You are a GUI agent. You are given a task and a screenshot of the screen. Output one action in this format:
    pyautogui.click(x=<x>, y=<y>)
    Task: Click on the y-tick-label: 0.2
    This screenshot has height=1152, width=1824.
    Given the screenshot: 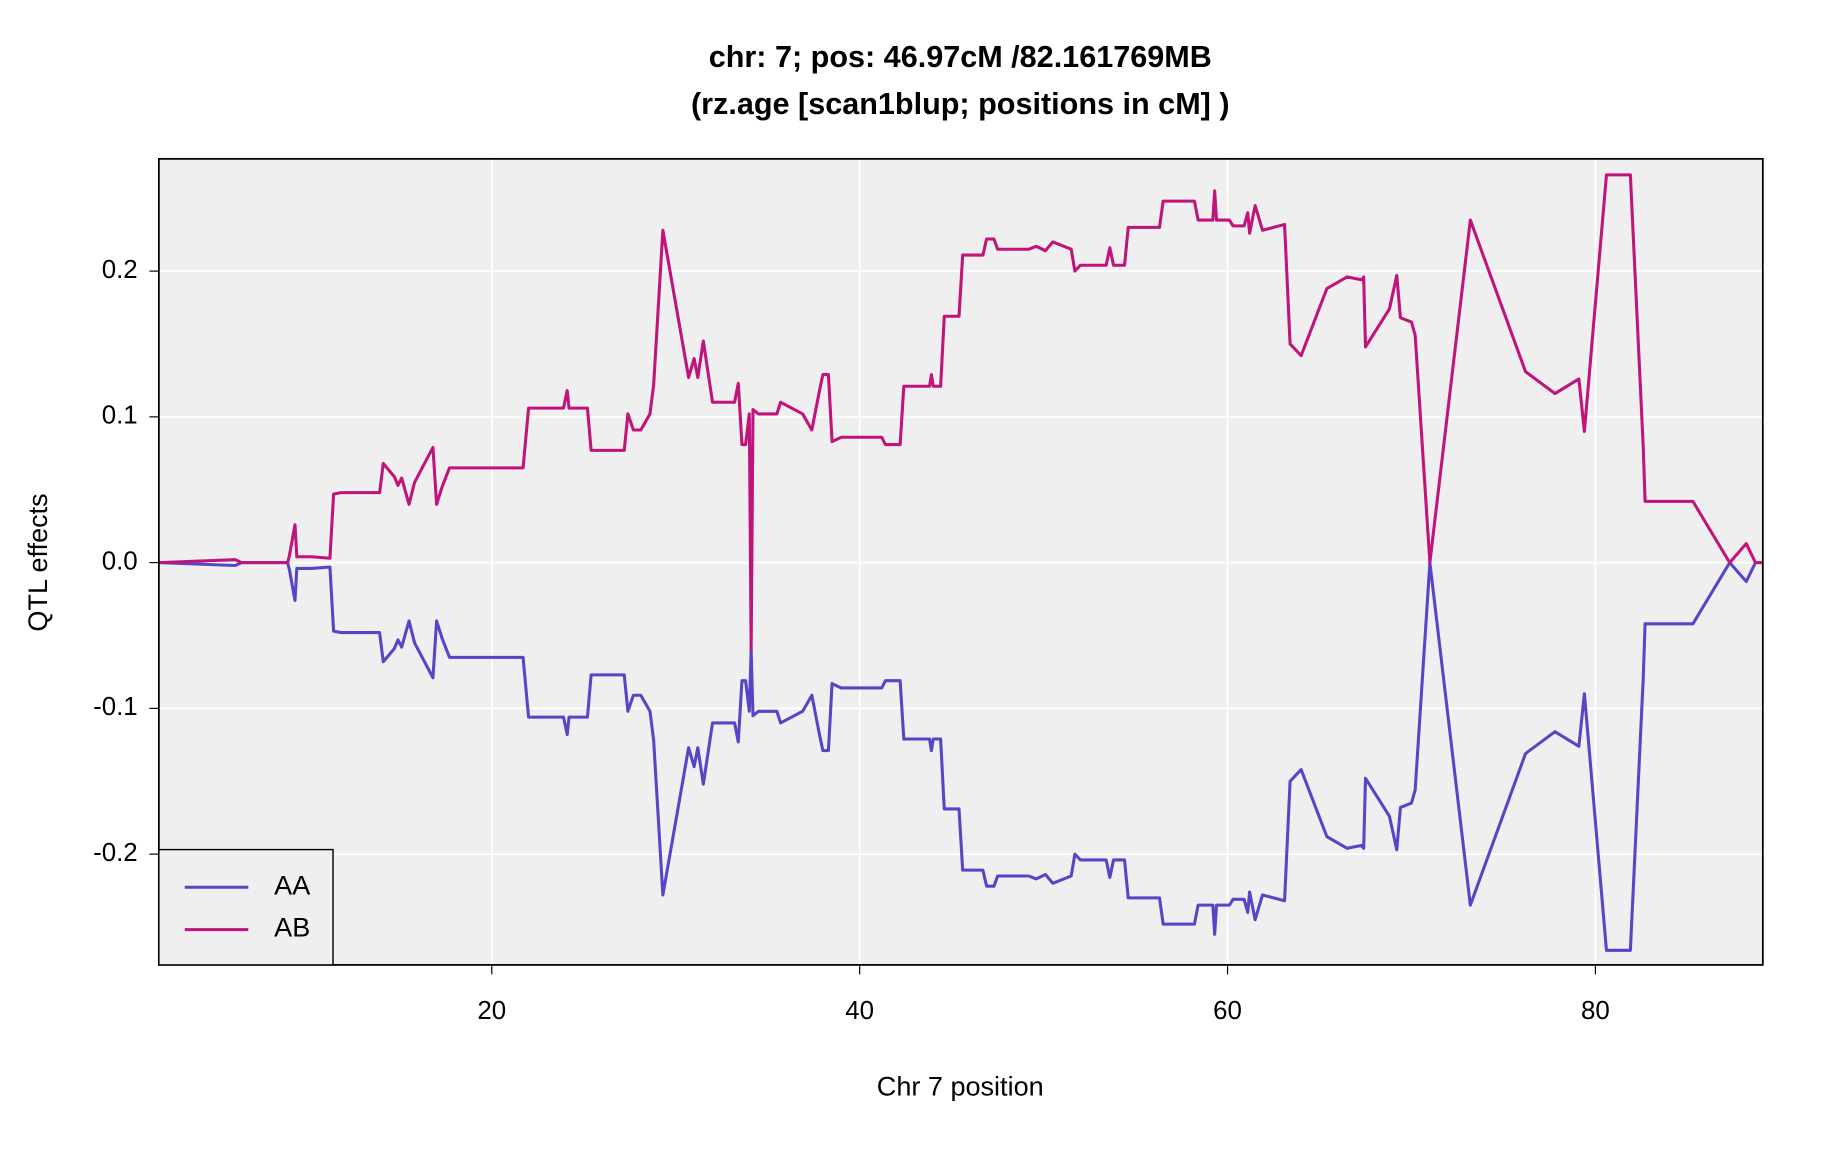 What is the action you would take?
    pyautogui.click(x=120, y=270)
    